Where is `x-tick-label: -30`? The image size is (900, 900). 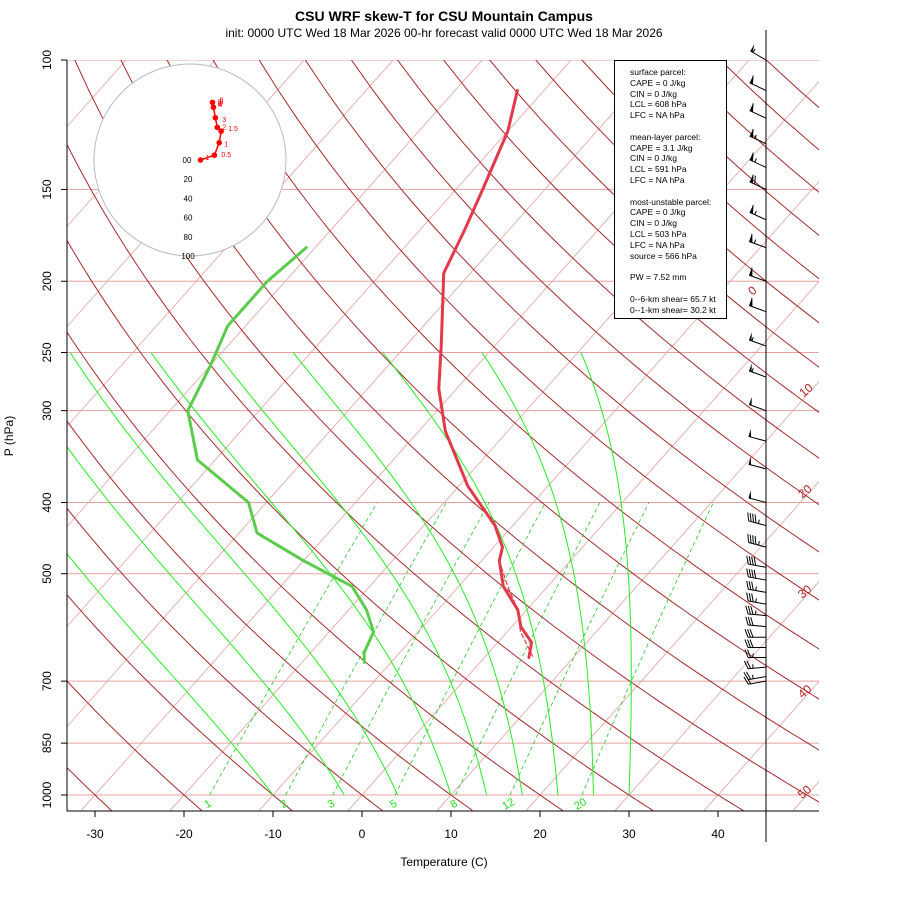
x-tick-label: -30 is located at coordinates (95, 834).